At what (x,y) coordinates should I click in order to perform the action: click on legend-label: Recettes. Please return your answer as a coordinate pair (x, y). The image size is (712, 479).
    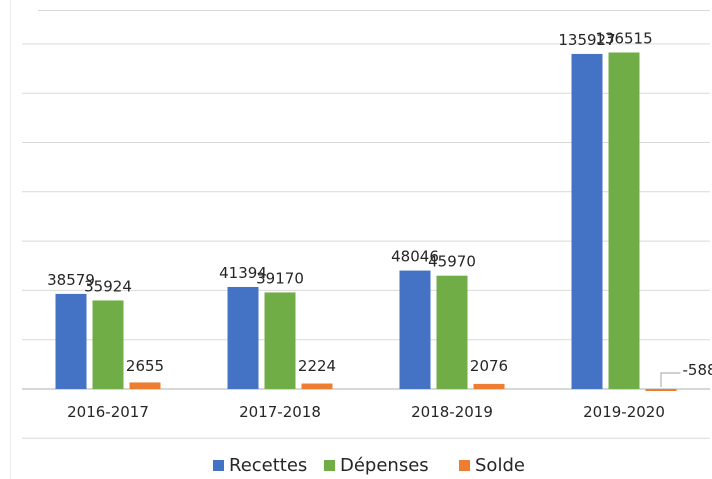
    Looking at the image, I should click on (268, 465).